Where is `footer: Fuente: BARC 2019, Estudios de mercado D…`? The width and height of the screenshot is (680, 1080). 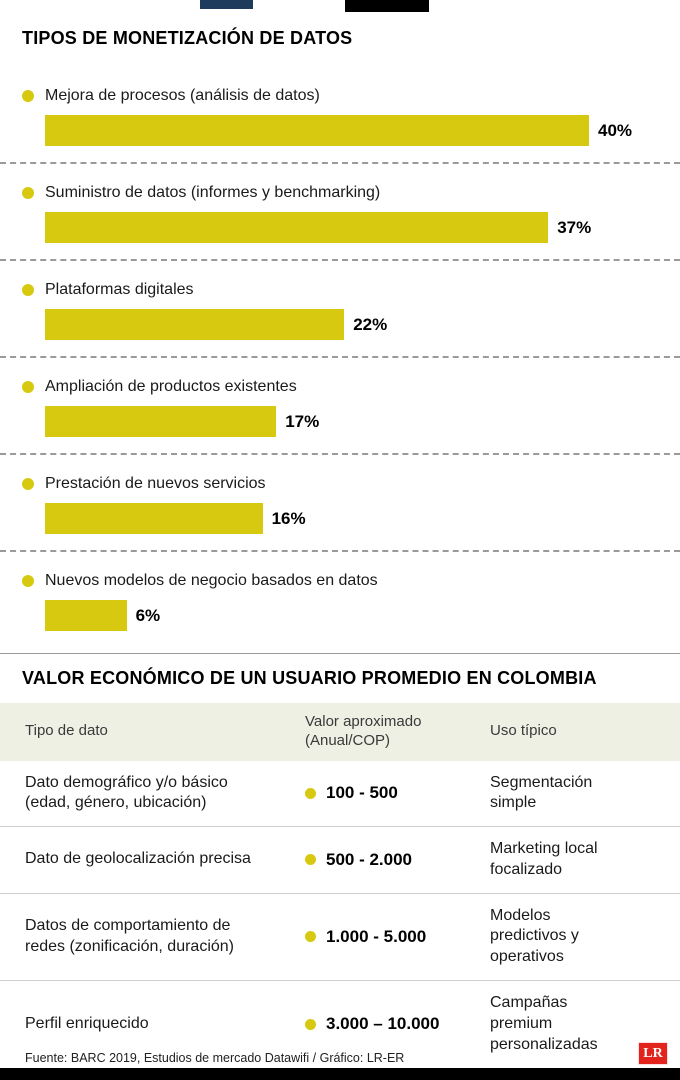 footer: Fuente: BARC 2019, Estudios de mercado D… is located at coordinates (340, 1054).